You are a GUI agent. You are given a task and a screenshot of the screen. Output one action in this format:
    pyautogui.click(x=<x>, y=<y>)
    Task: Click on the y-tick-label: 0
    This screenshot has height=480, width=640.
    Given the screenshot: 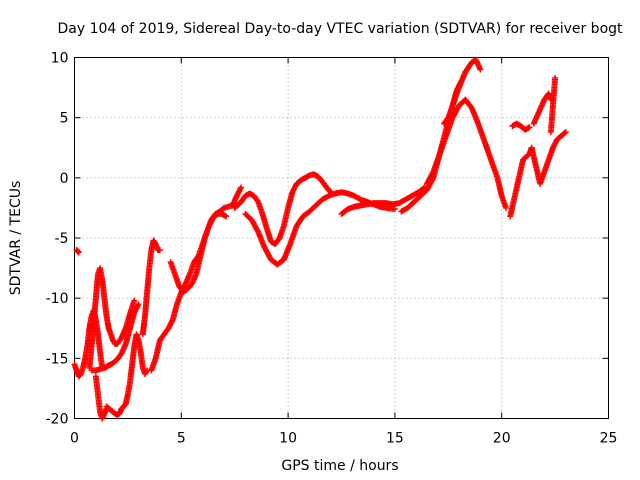 What is the action you would take?
    pyautogui.click(x=64, y=179)
    